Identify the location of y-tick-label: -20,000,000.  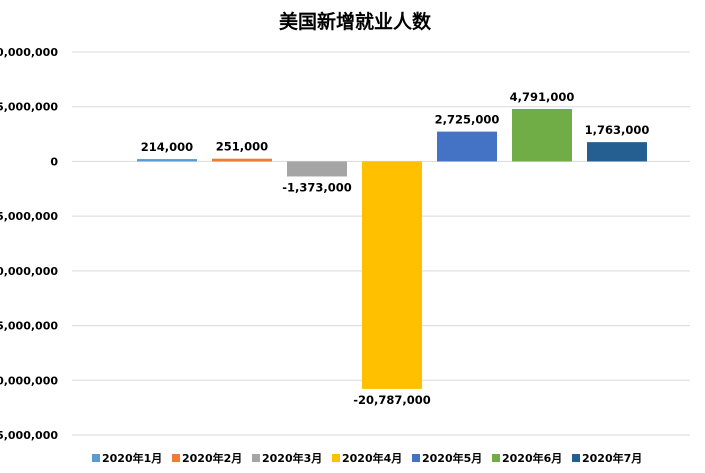
(29, 380).